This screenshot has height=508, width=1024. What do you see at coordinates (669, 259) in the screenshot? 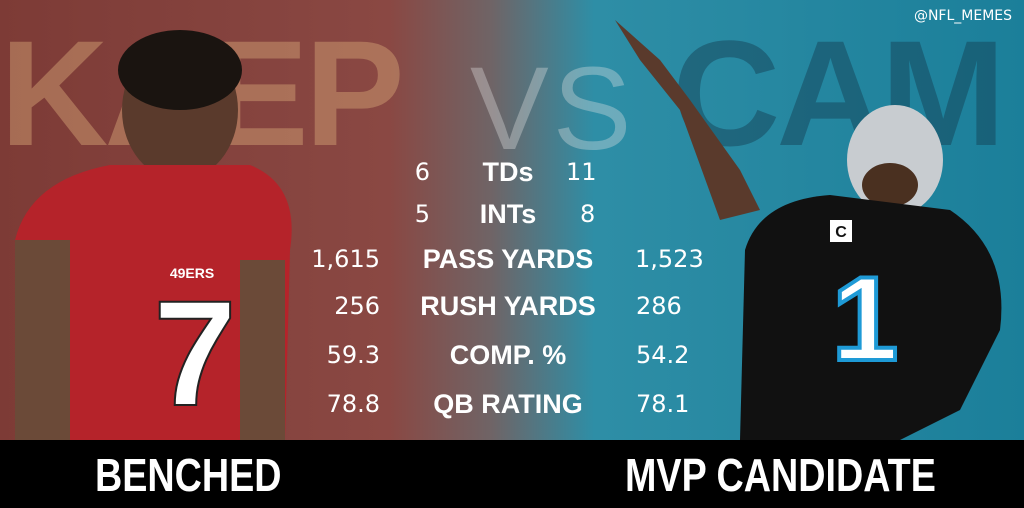
I see `right-value: 1,523` at bounding box center [669, 259].